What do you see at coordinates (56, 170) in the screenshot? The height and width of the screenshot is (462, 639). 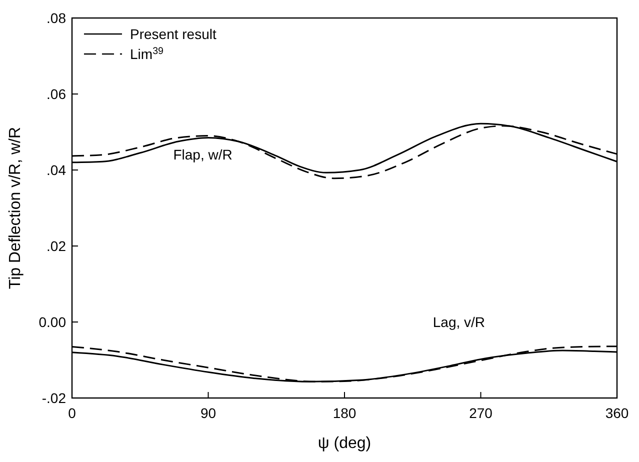 I see `y-tick-label: .04` at bounding box center [56, 170].